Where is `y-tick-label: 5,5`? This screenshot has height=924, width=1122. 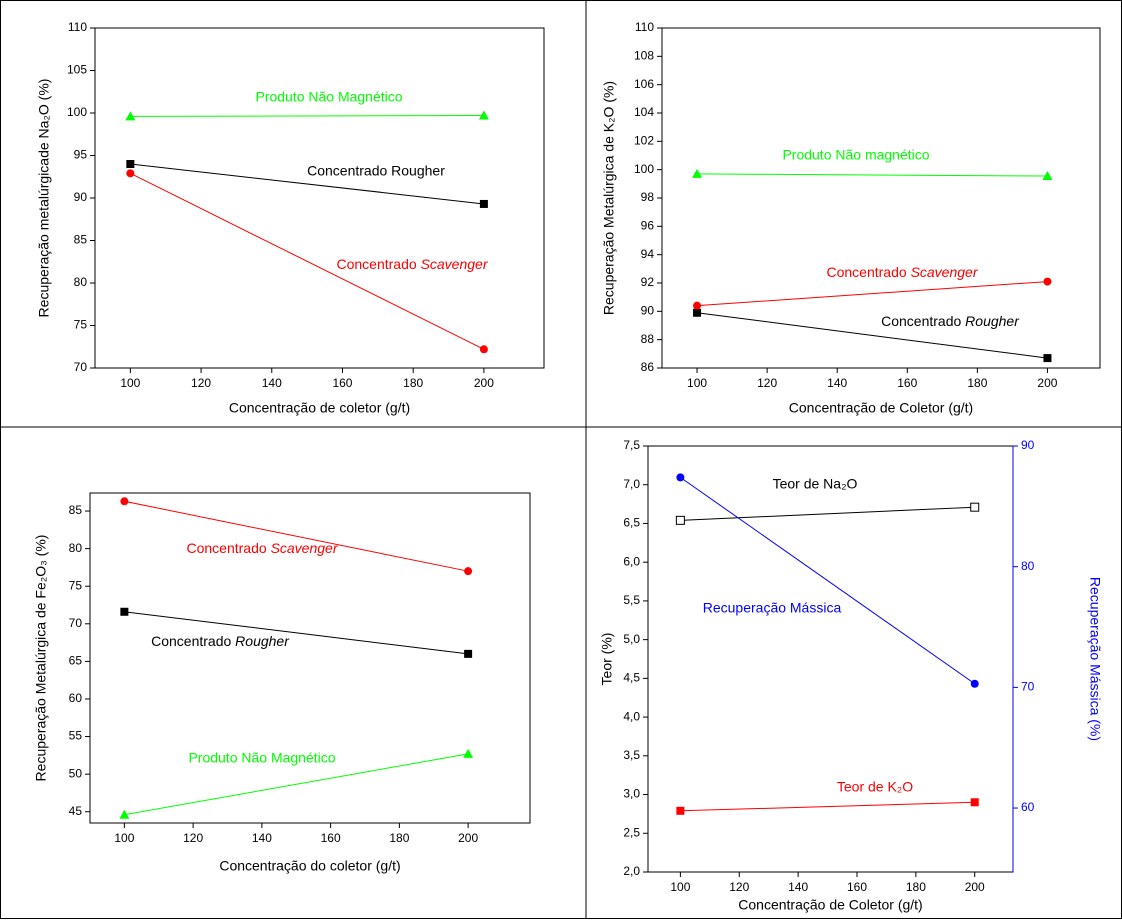
y-tick-label: 5,5 is located at coordinates (631, 600).